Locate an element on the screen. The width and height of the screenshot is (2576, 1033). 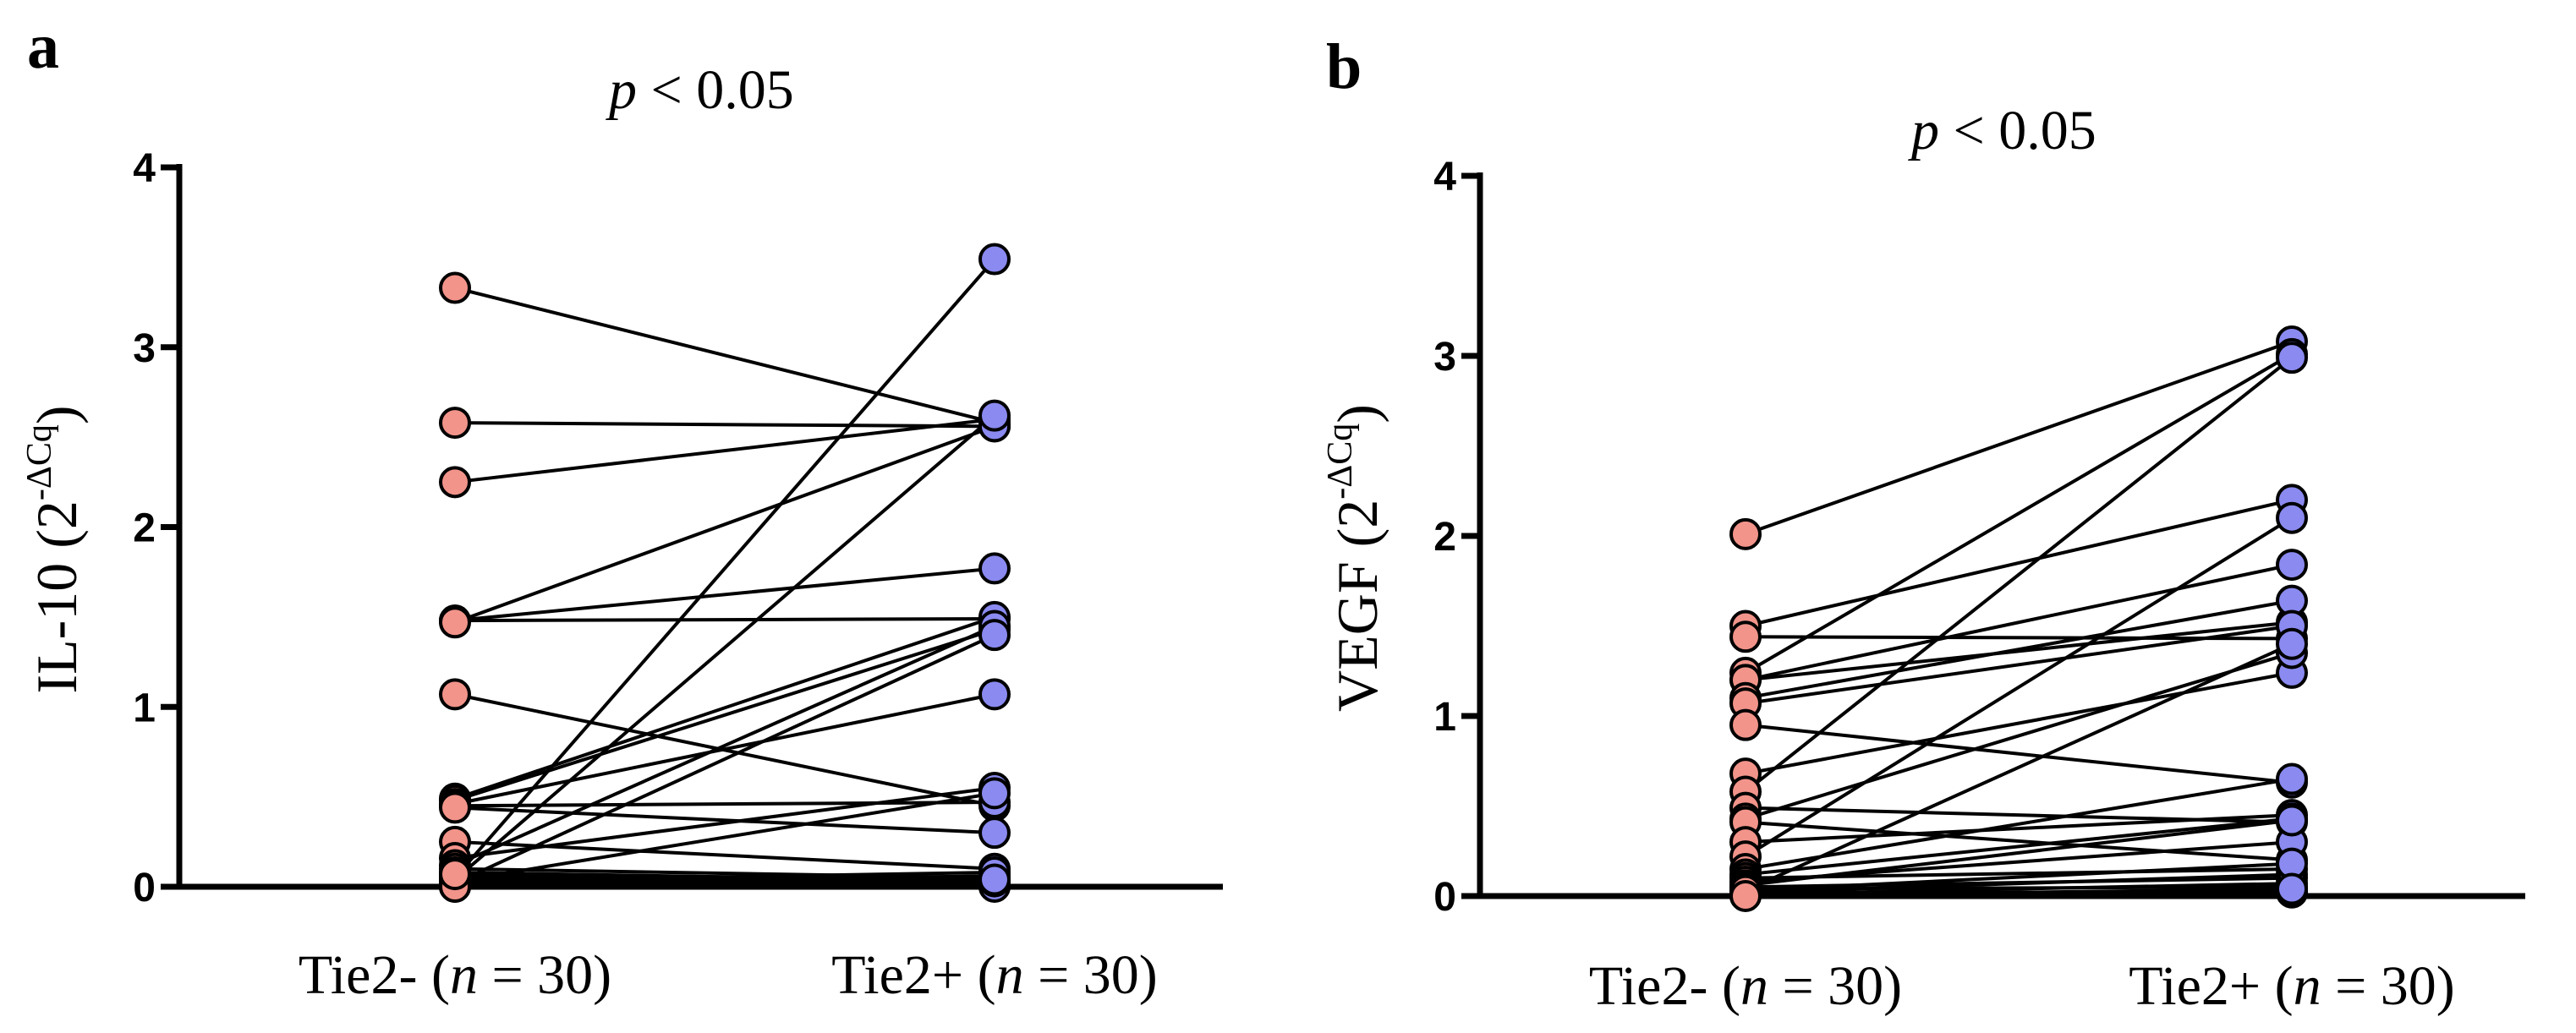
panel-letter: b is located at coordinates (1344, 66).